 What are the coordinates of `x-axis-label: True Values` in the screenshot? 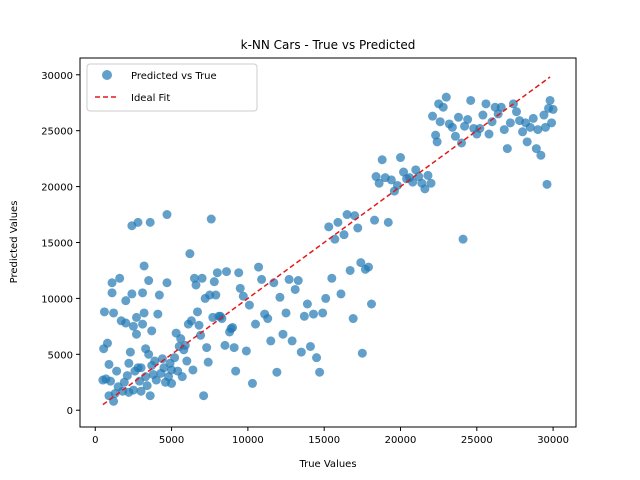 It's located at (327, 464).